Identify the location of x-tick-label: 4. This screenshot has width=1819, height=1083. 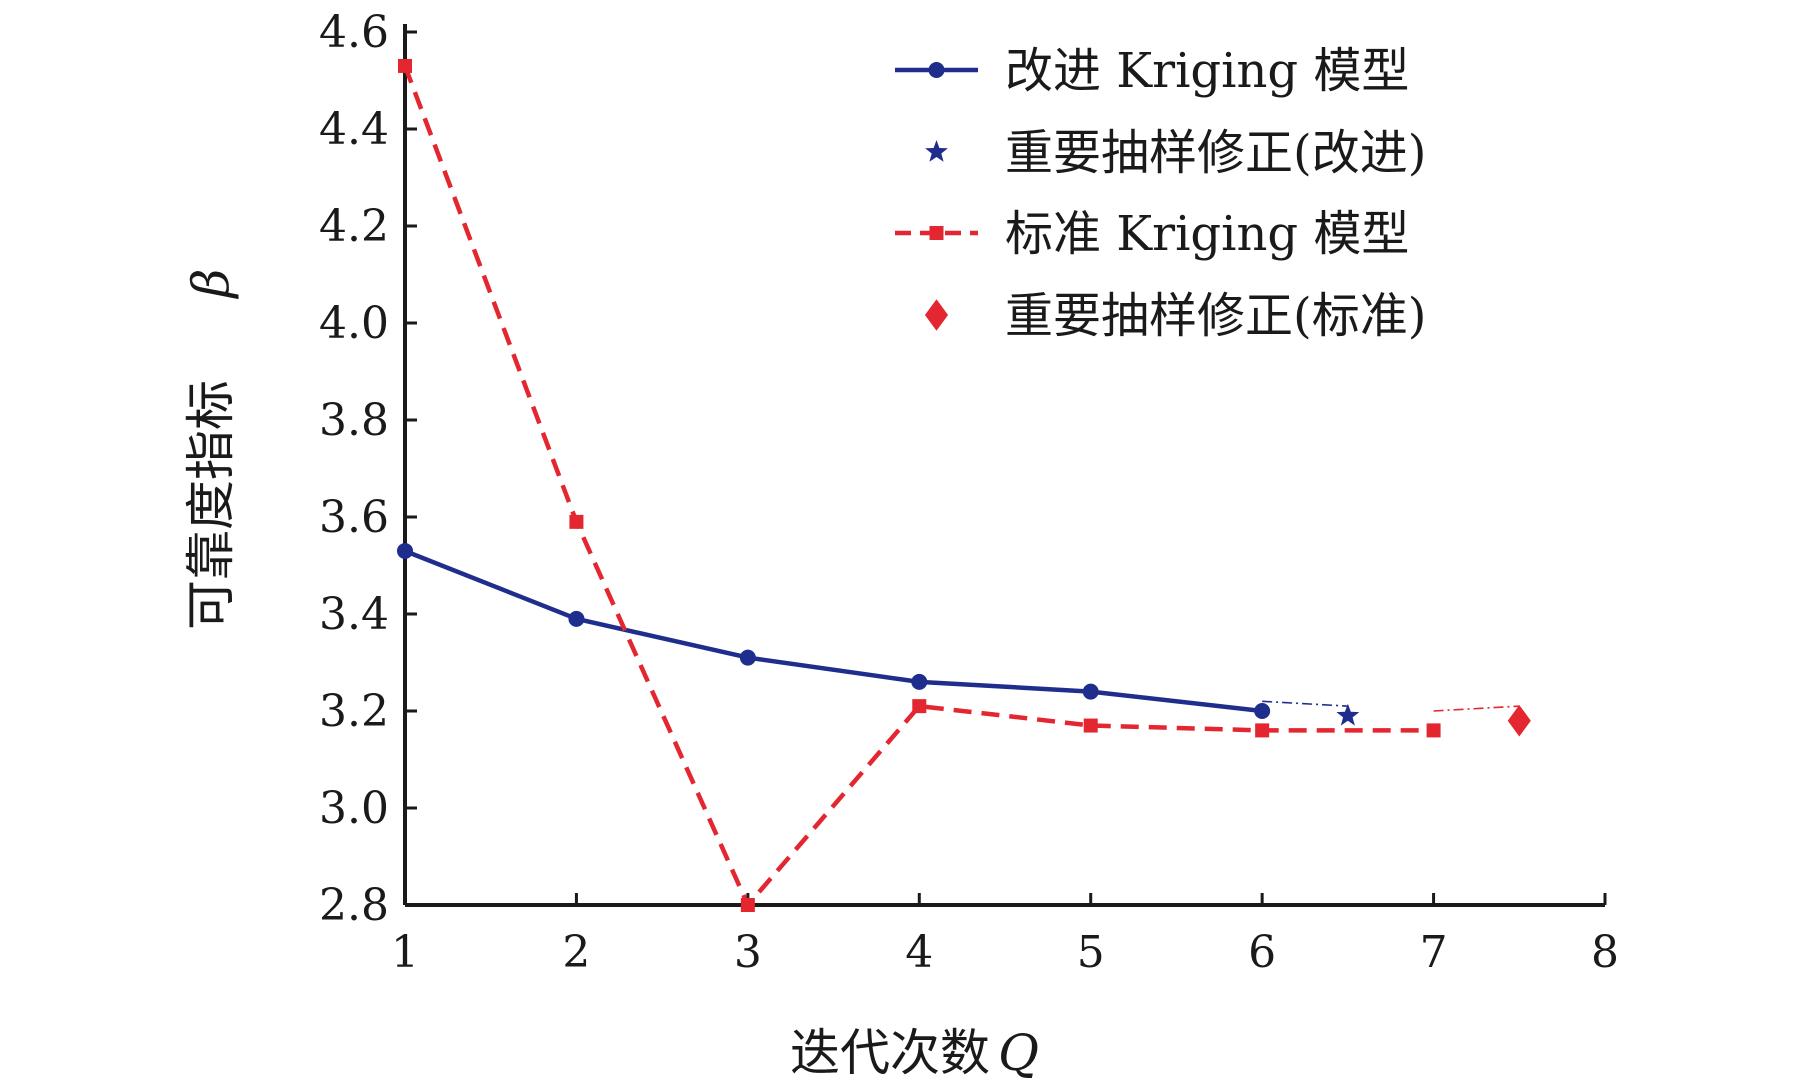
(919, 952).